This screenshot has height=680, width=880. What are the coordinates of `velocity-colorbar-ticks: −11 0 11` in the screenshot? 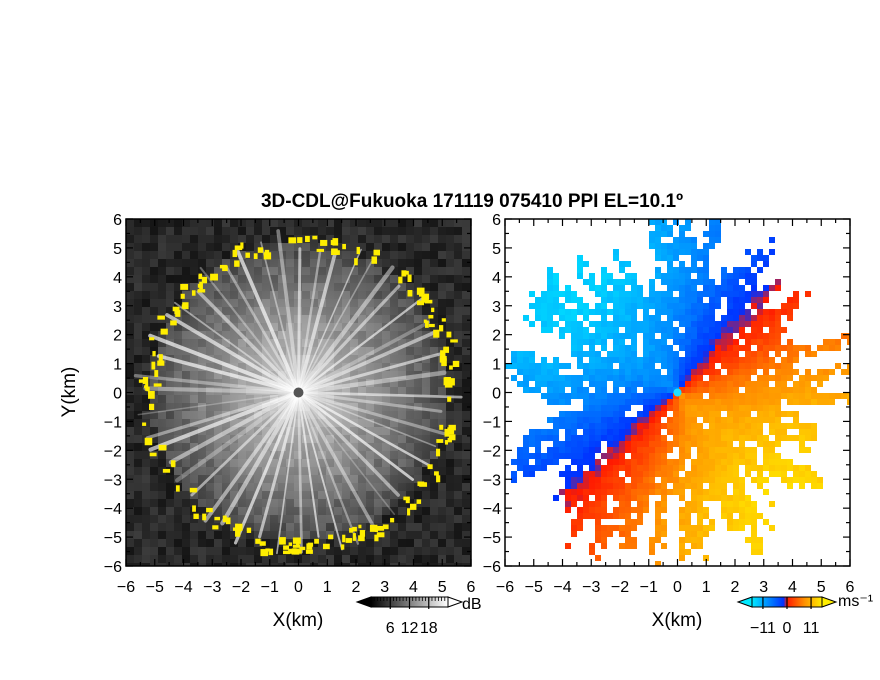 It's located at (784, 617).